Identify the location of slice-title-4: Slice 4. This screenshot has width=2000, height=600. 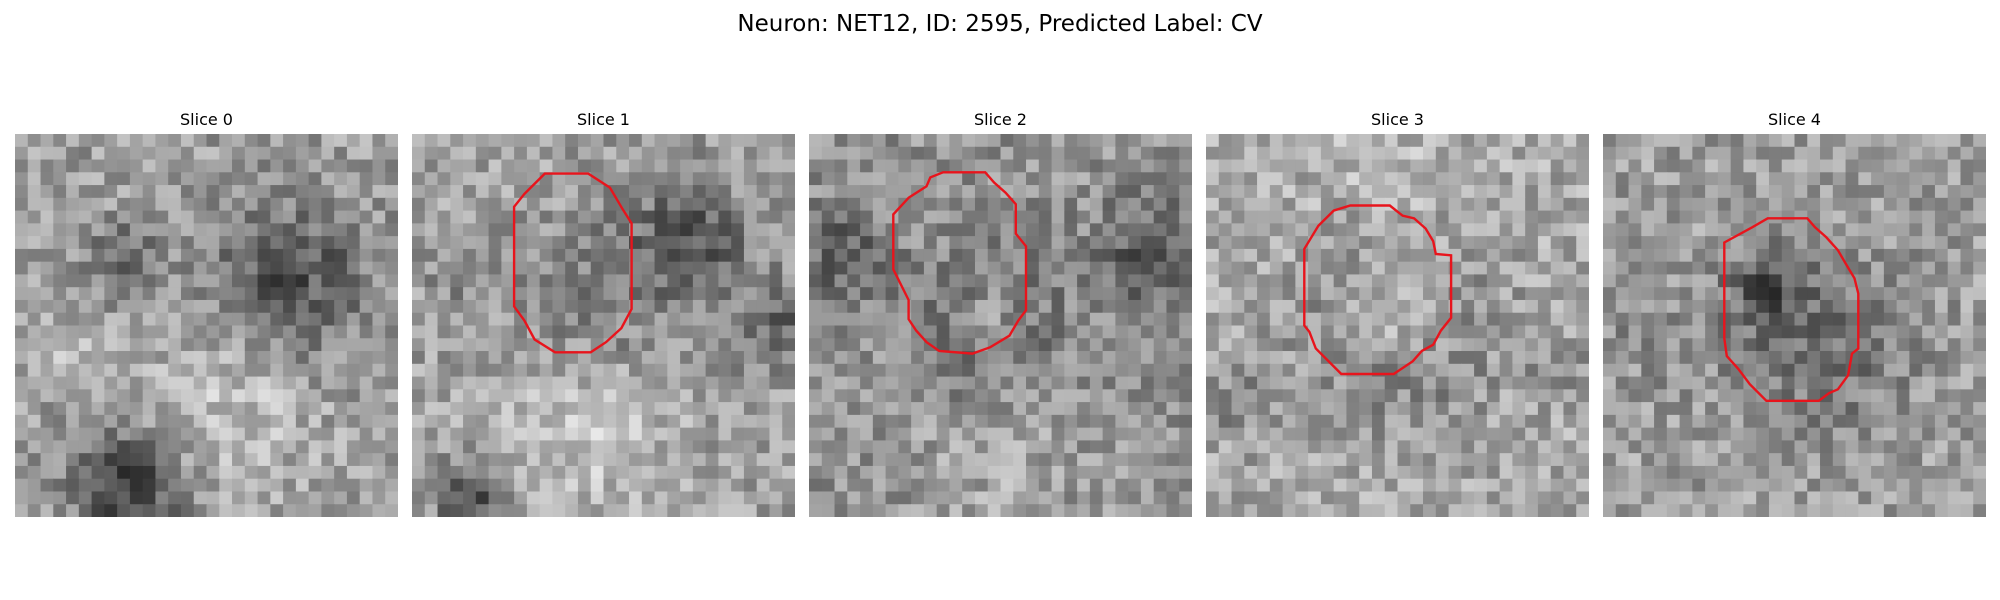
(1794, 119).